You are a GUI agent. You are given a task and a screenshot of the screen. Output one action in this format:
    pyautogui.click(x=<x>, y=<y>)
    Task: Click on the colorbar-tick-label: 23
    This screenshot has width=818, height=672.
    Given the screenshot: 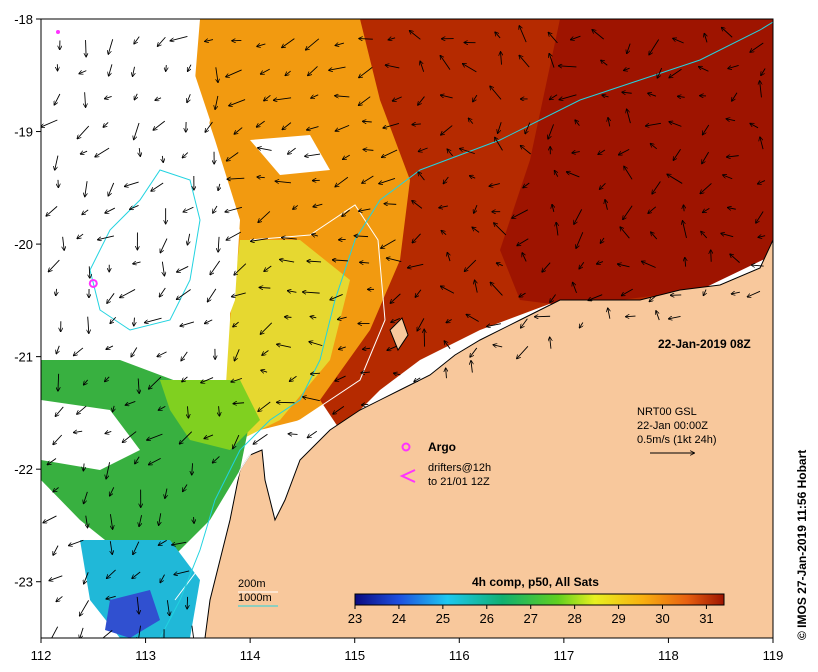 What is the action you would take?
    pyautogui.click(x=355, y=618)
    